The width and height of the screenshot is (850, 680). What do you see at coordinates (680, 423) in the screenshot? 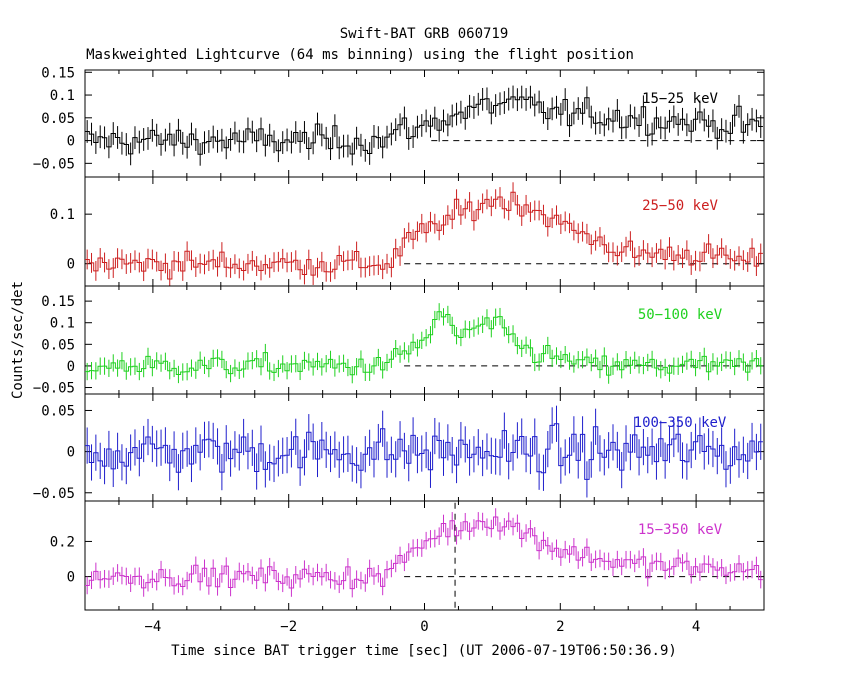
I see `band-label-4: 100−350 keV` at bounding box center [680, 423].